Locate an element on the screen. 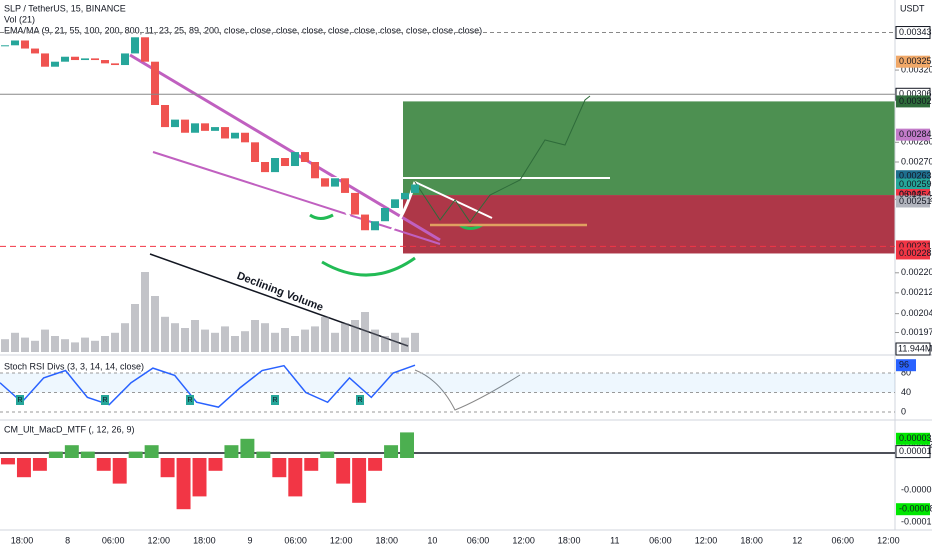 This screenshot has width=932, height=550. price-tick-label: 0.00220 is located at coordinates (916, 272).